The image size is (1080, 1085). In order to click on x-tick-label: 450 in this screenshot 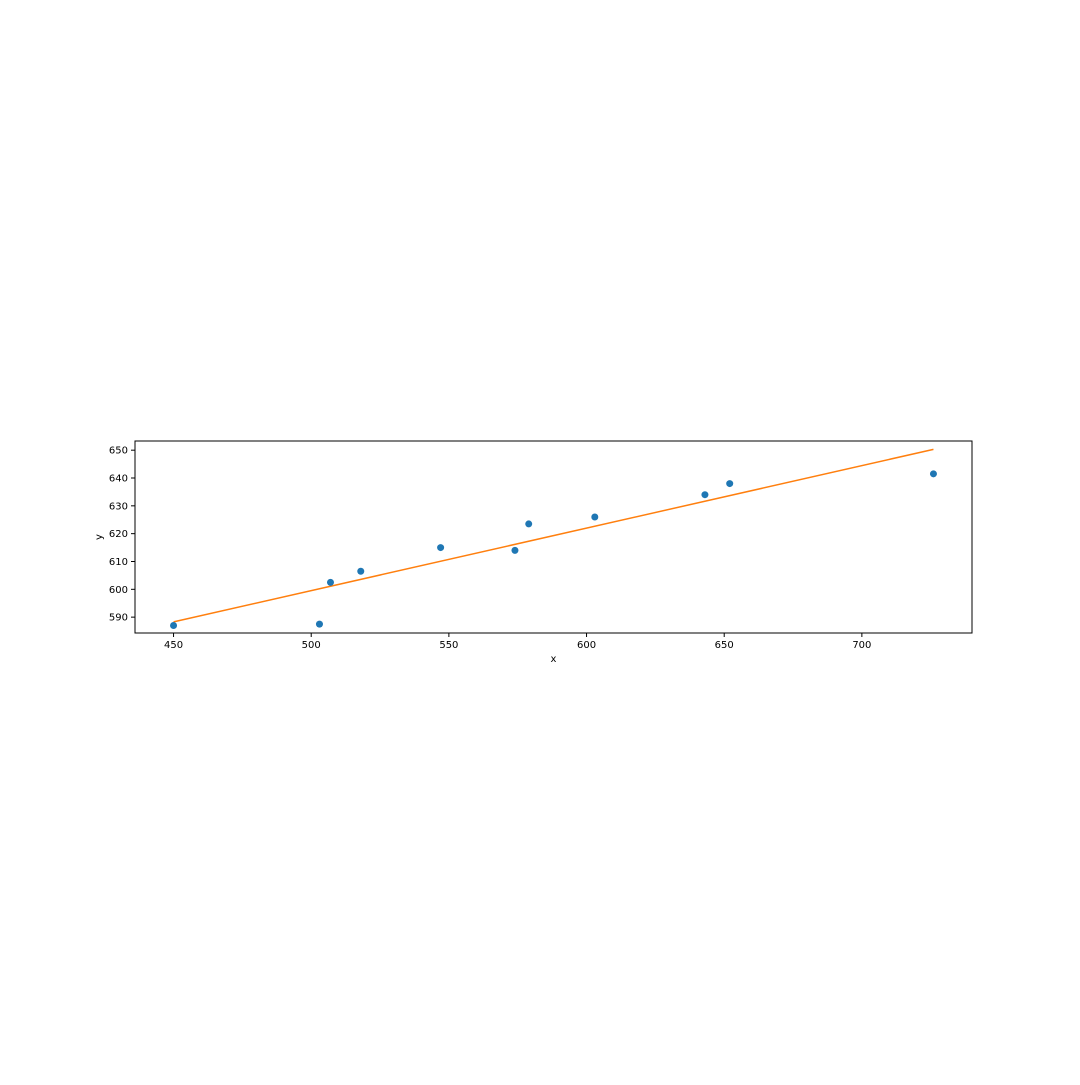, I will do `click(173, 645)`.